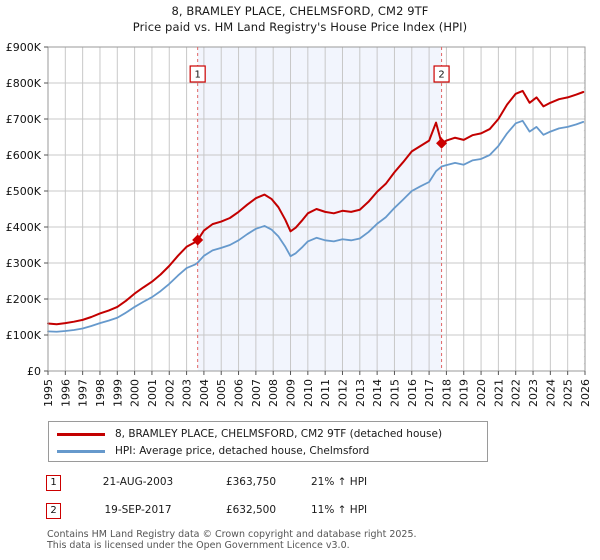 This screenshot has height=560, width=600. Describe the element at coordinates (300, 11) in the screenshot. I see `chart-title: 8, BRAMLEY PLACE, CHELMSFORD, CM2 9TF` at that location.